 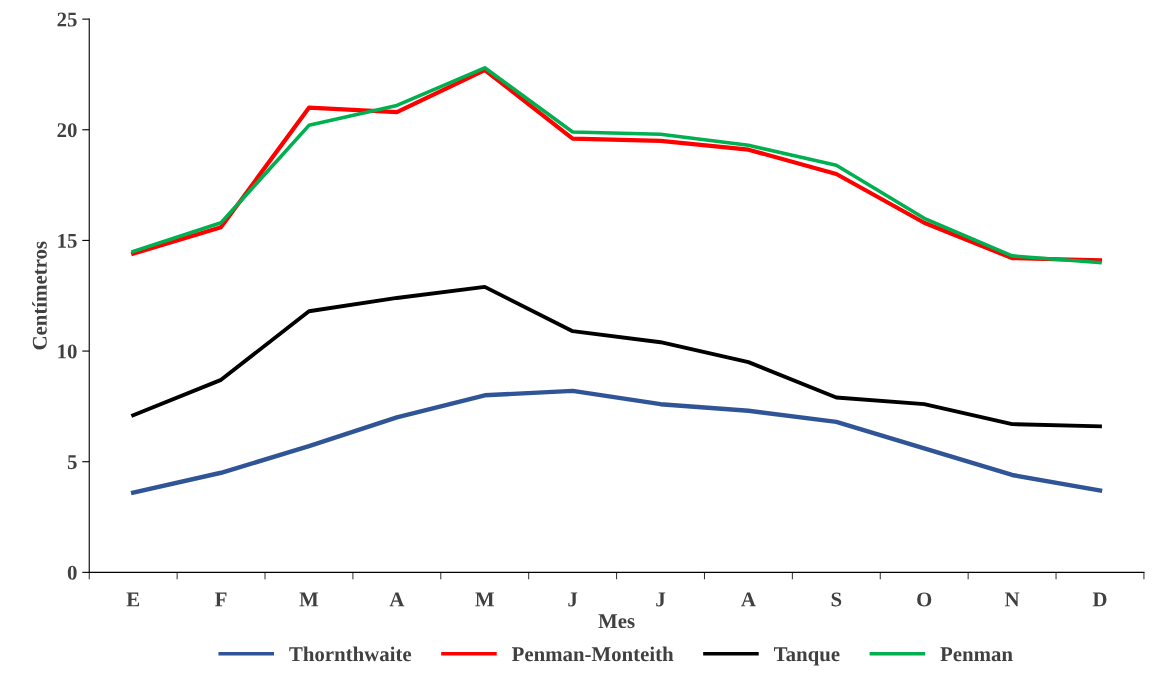 What do you see at coordinates (616, 441) in the screenshot?
I see `line-series` at bounding box center [616, 441].